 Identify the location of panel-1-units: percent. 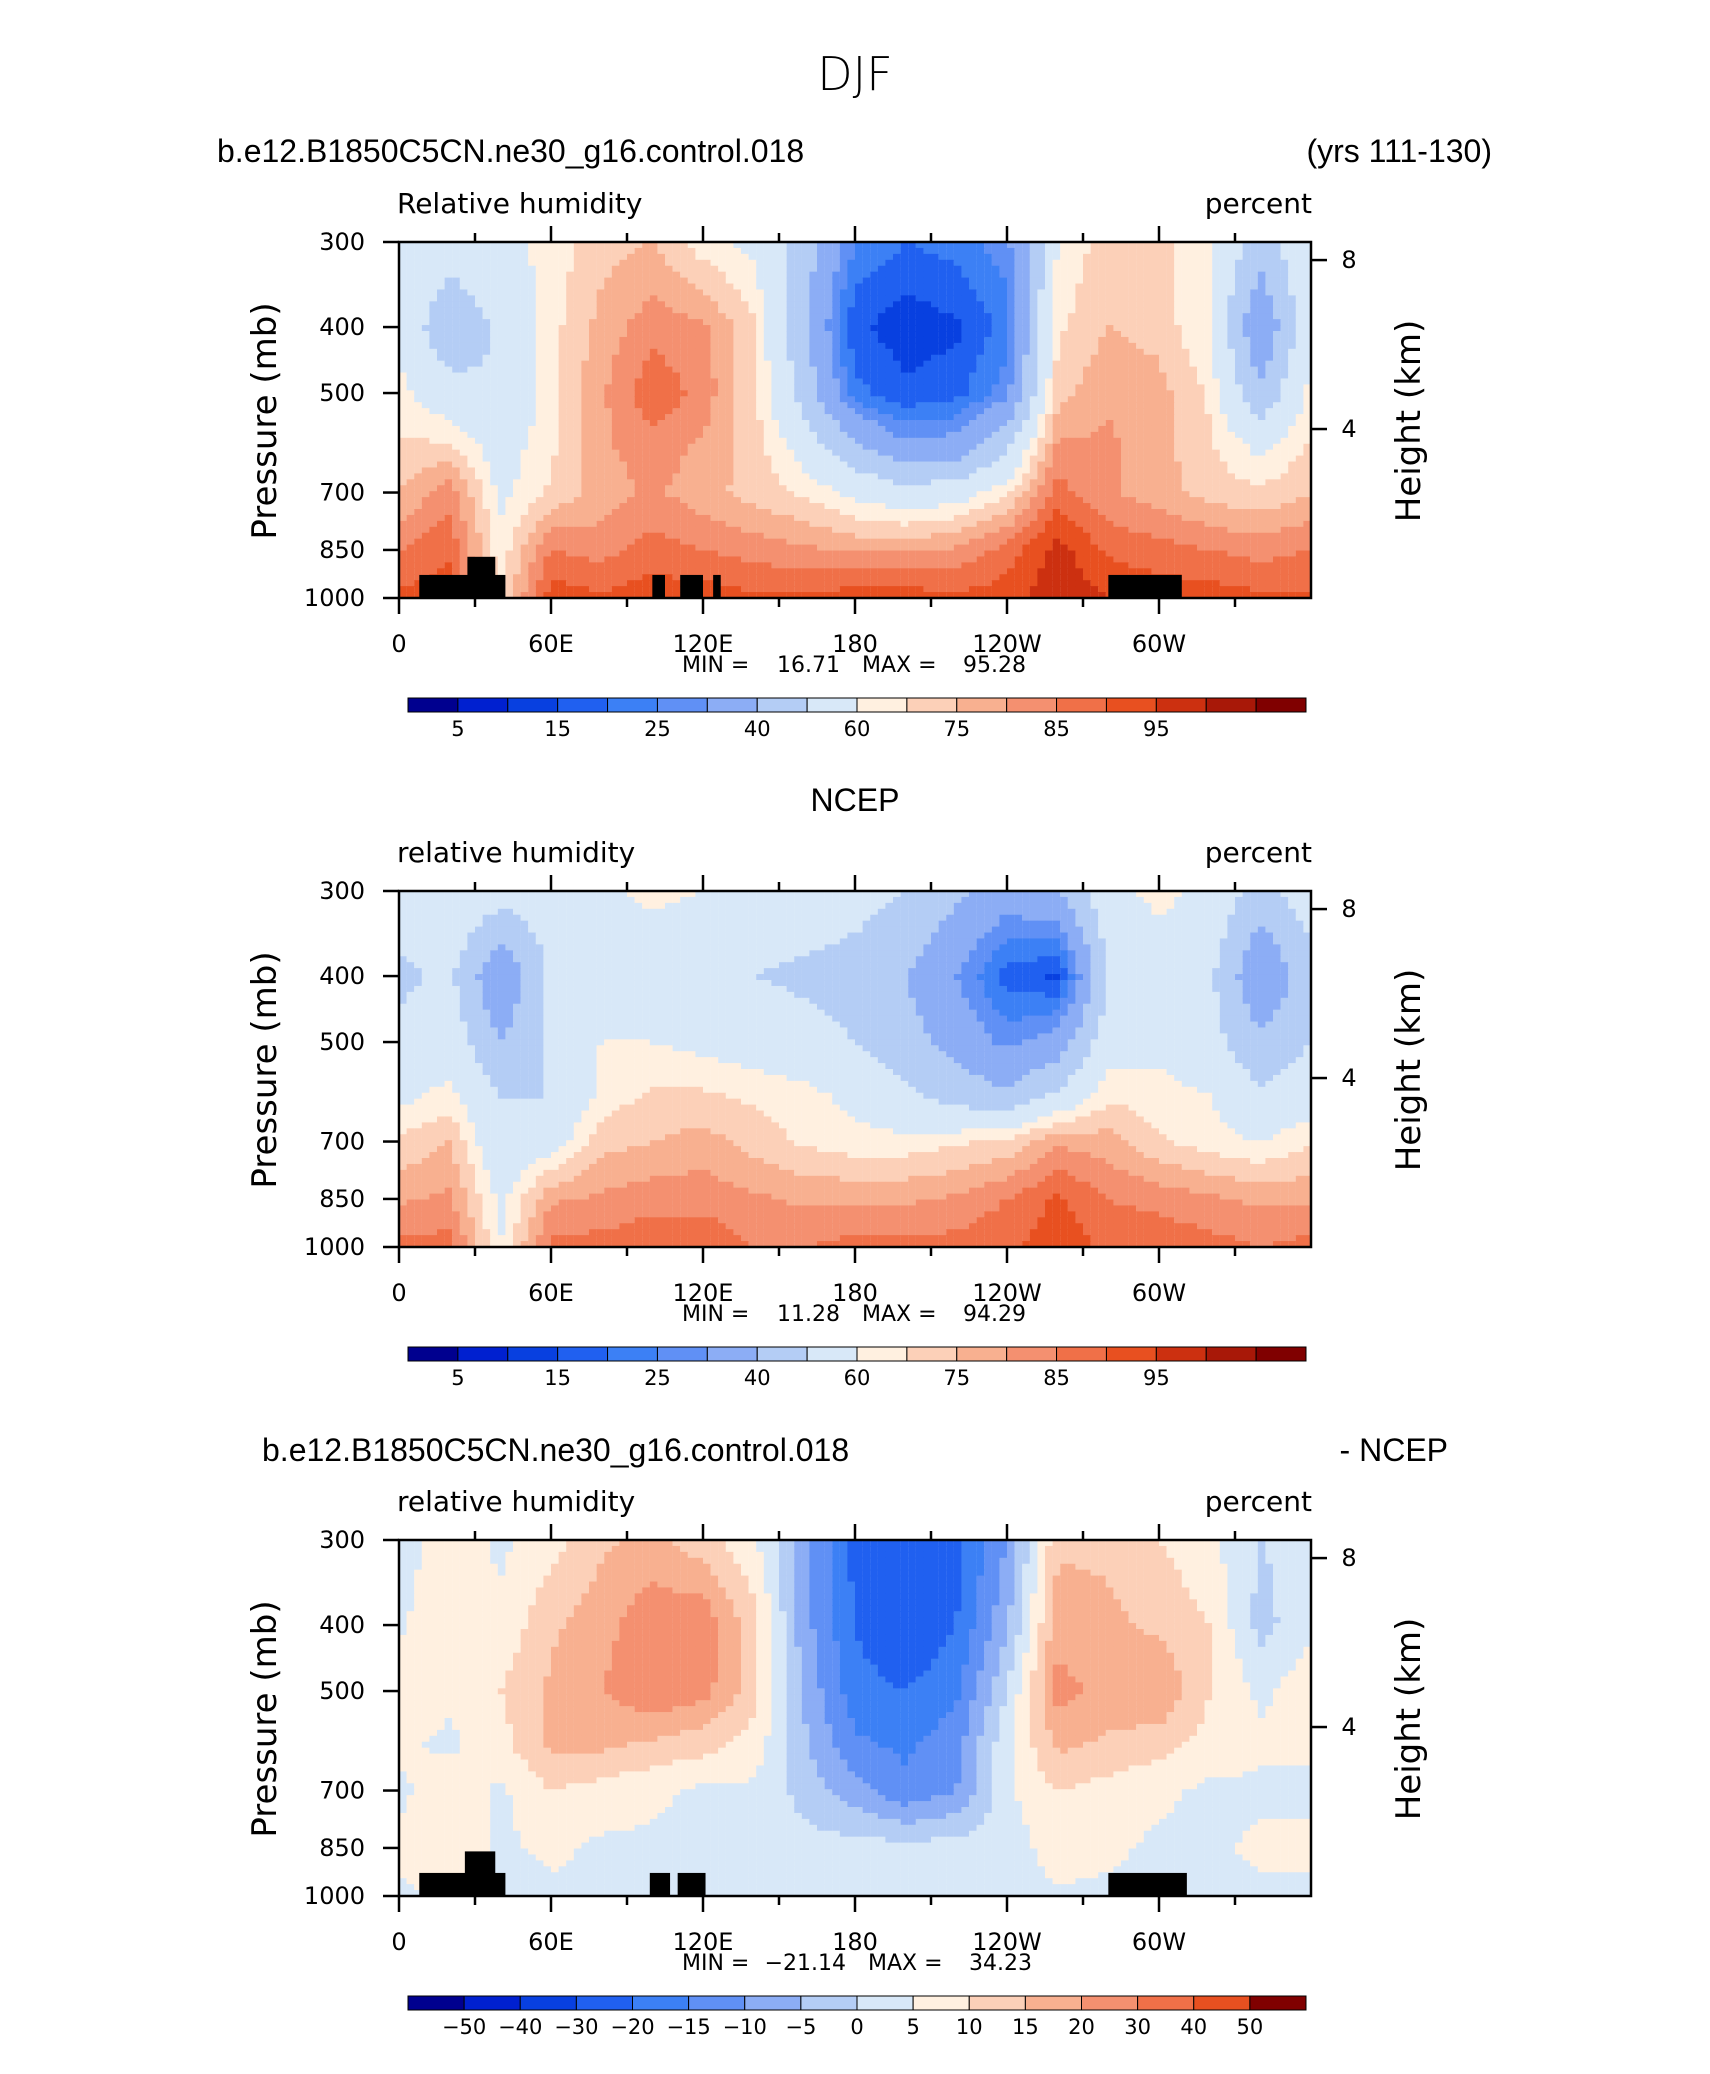
(1258, 203).